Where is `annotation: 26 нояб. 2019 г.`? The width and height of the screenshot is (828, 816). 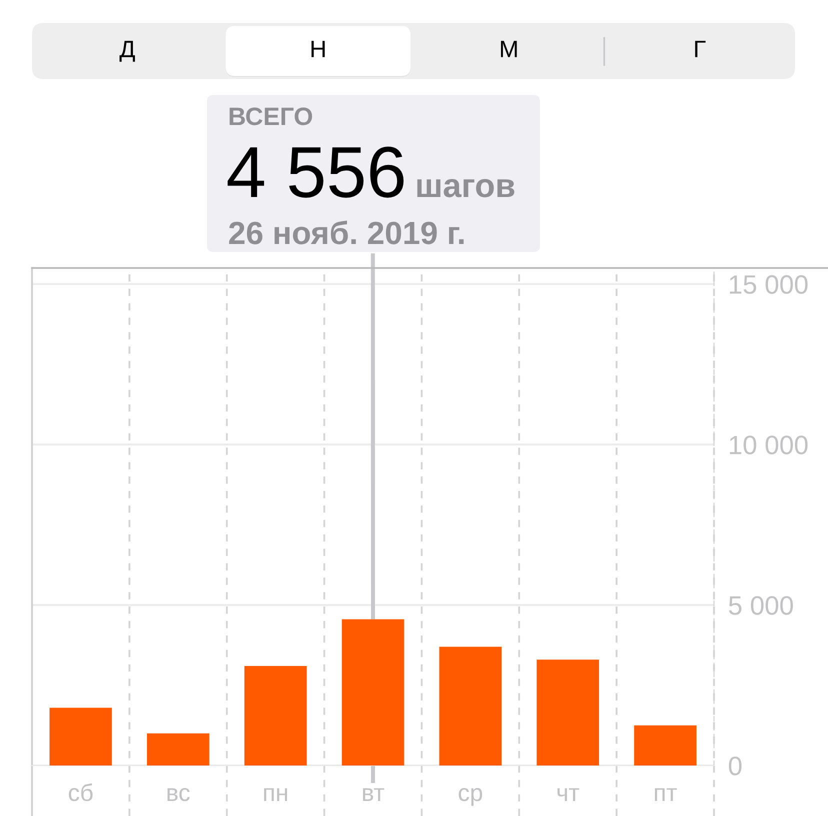 annotation: 26 нояб. 2019 г. is located at coordinates (346, 232).